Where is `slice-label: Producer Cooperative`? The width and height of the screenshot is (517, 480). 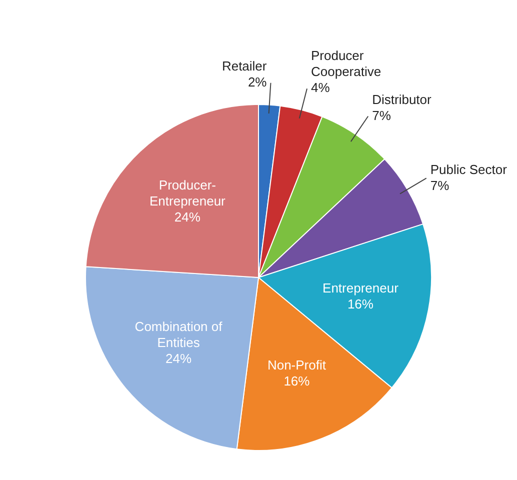
slice-label: Producer Cooperative is located at coordinates (346, 64).